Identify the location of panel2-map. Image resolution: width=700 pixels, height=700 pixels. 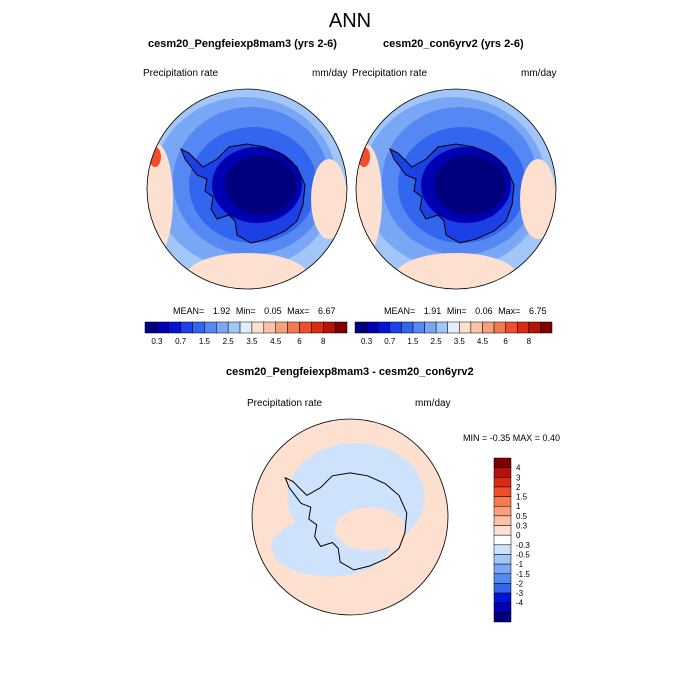
(456, 189).